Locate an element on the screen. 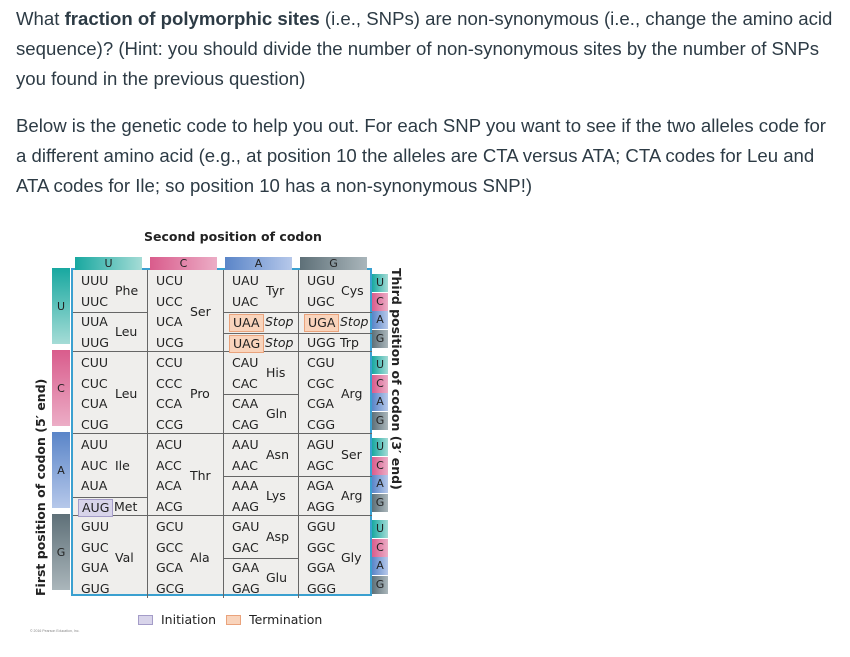 The height and width of the screenshot is (657, 850). codon-guu: GUU is located at coordinates (95, 526).